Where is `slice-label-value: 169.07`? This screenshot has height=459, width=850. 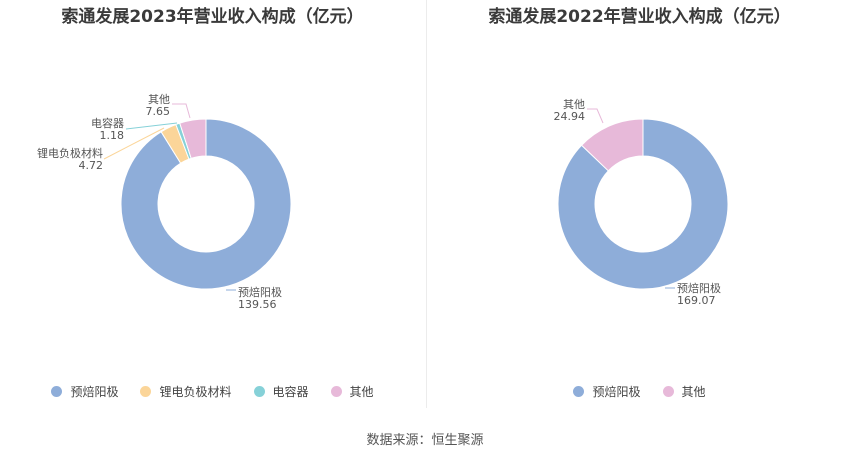
slice-label-value: 169.07 is located at coordinates (696, 300).